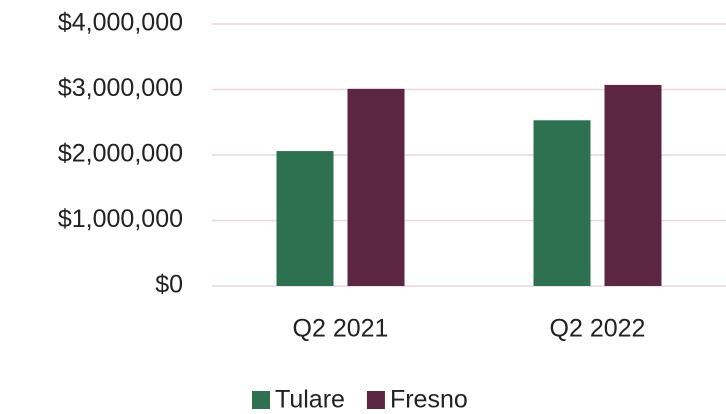 This screenshot has width=726, height=414. I want to click on y-tick-label: $0, so click(169, 285).